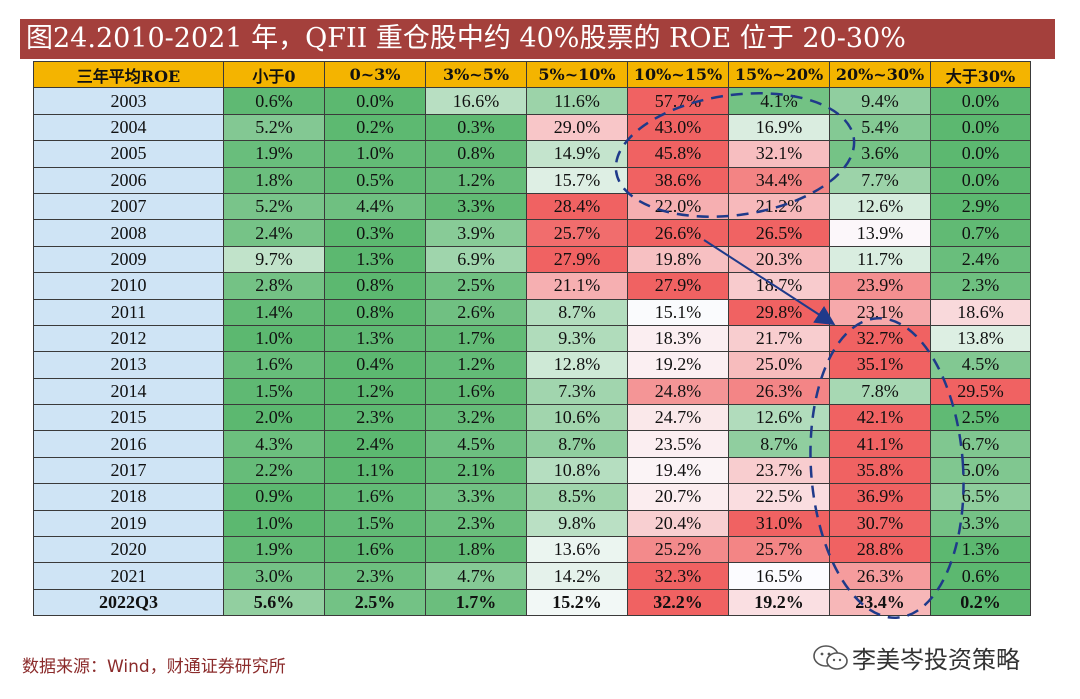  What do you see at coordinates (128, 74) in the screenshot?
I see `header-label: 三年平均ROE` at bounding box center [128, 74].